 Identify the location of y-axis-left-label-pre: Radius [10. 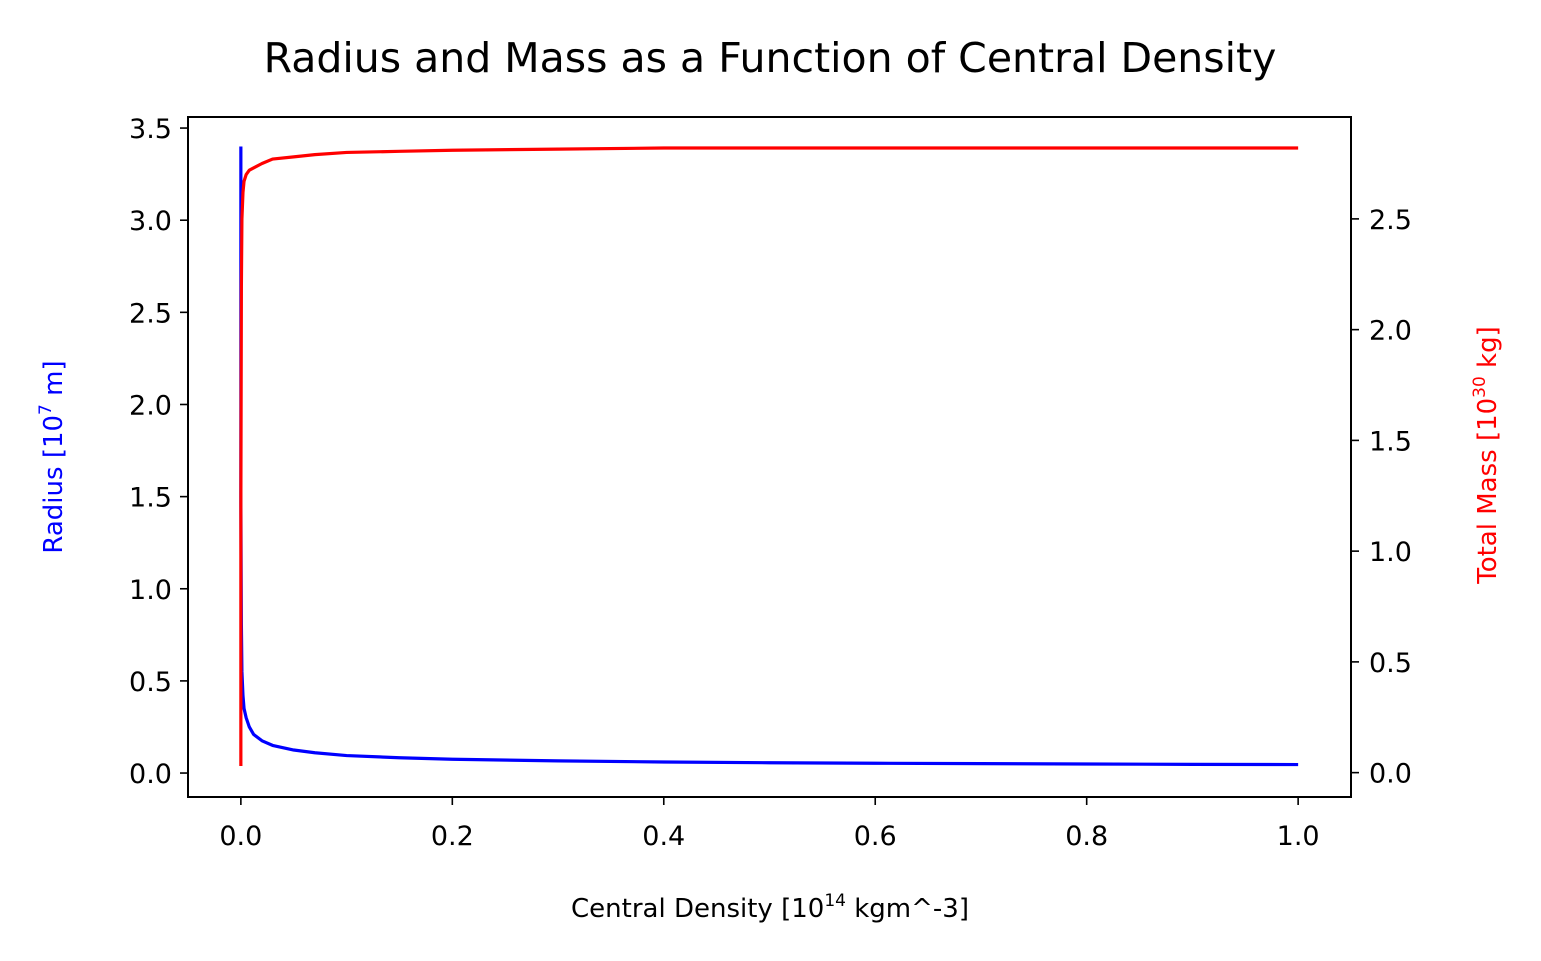
(54, 484).